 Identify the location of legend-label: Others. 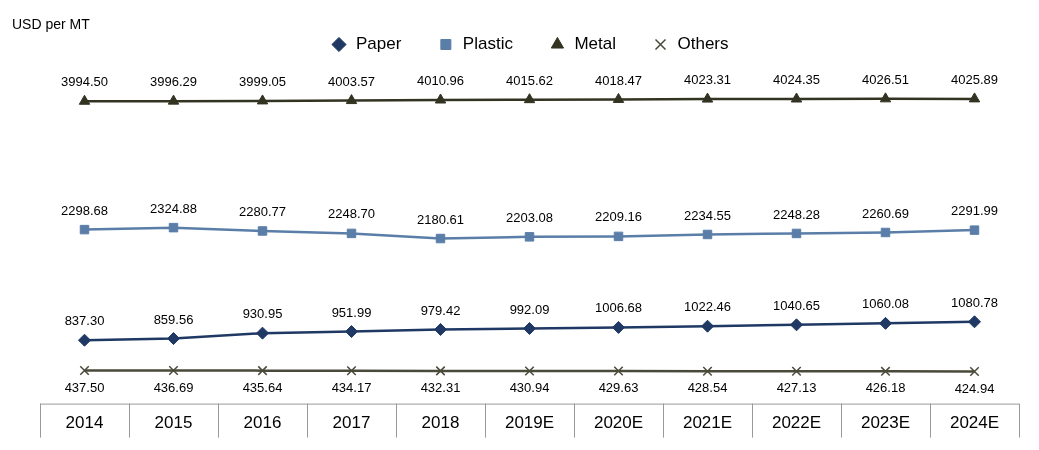
(703, 44).